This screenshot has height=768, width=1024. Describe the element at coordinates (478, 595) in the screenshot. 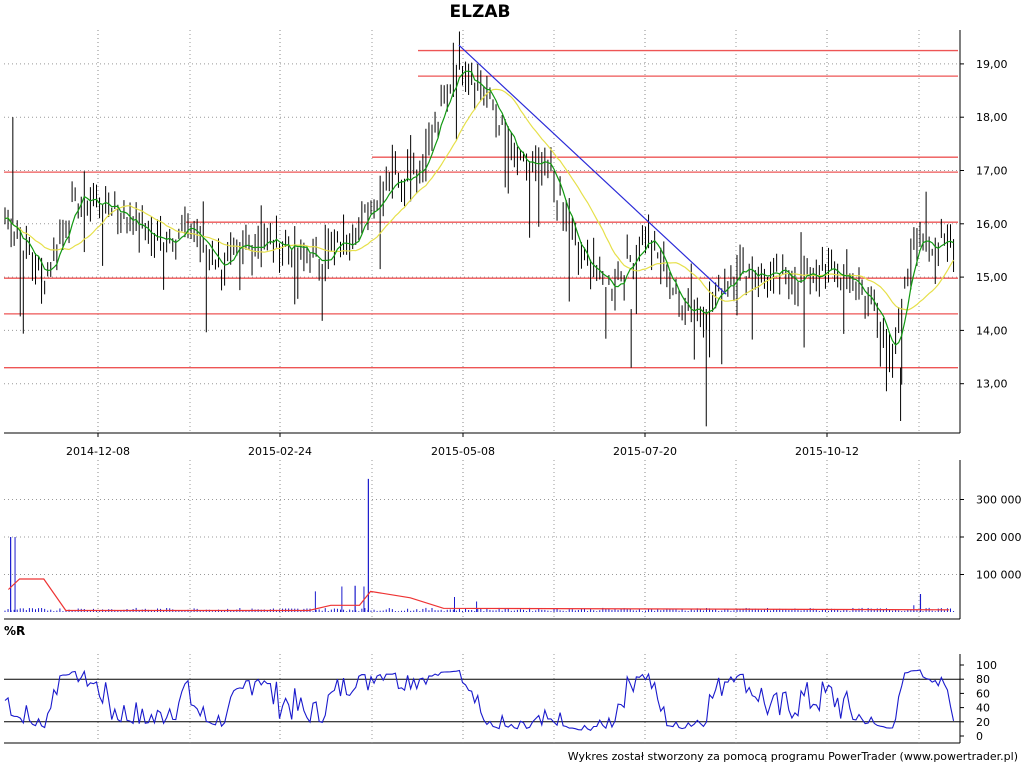

I see `volume-average-line` at that location.